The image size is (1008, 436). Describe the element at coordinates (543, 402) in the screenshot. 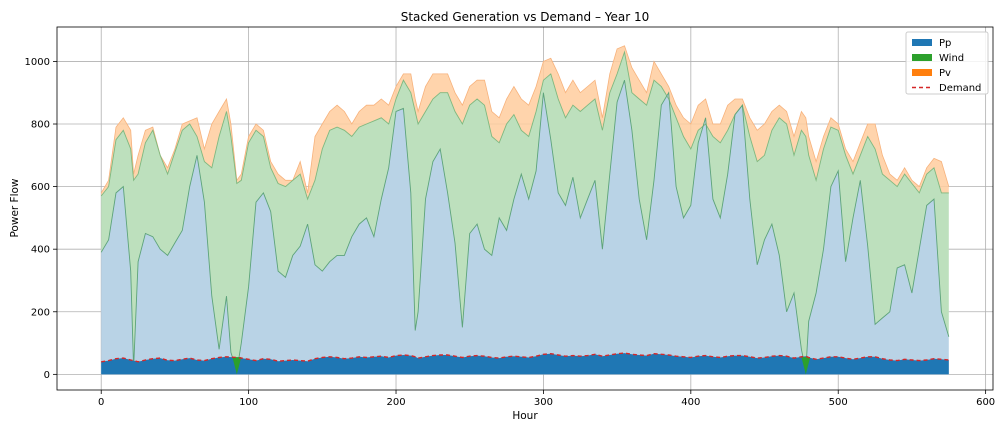

I see `x-tick-label: 300` at that location.